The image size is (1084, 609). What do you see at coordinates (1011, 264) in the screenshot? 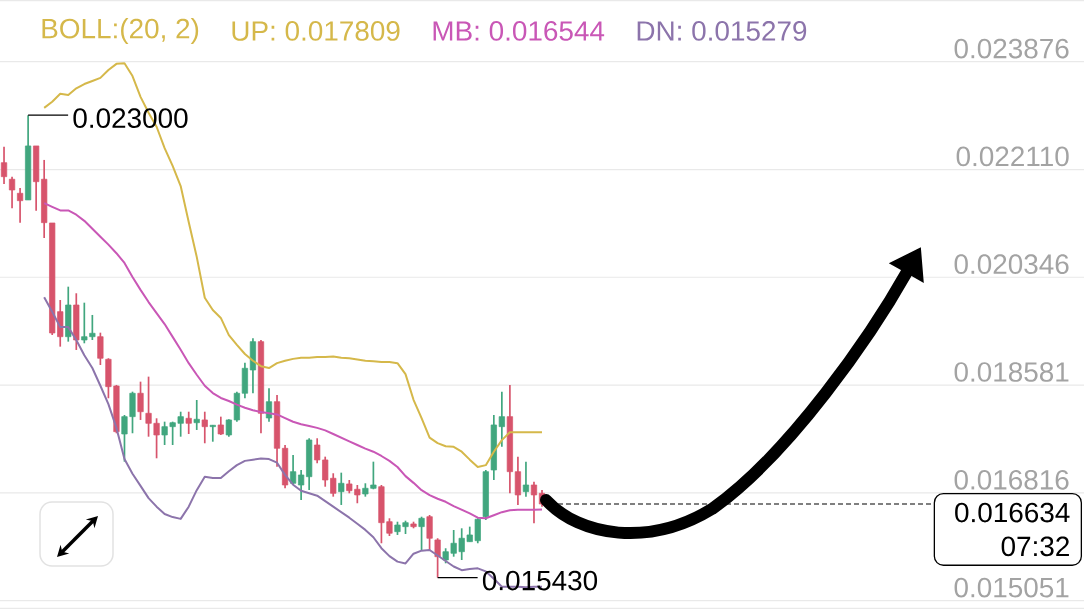
I see `y-tick-label: 0.020346` at bounding box center [1011, 264].